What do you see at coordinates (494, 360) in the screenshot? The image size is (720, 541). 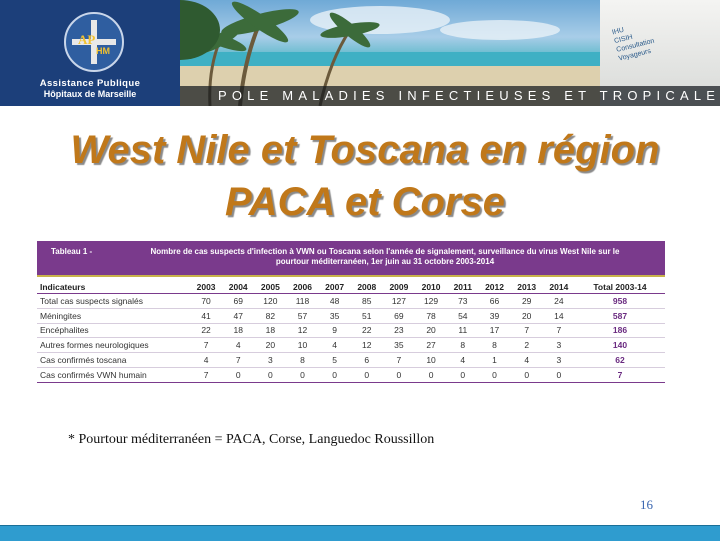 I see `table-cell: 1` at bounding box center [494, 360].